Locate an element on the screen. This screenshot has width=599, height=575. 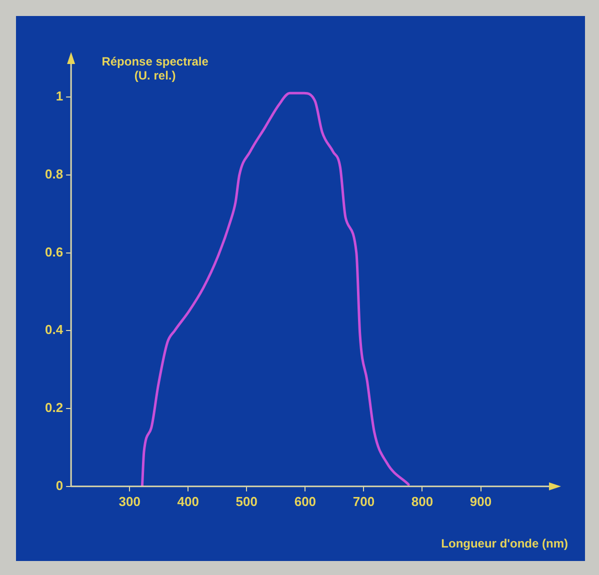
y-tick-label: 0.6 is located at coordinates (54, 252).